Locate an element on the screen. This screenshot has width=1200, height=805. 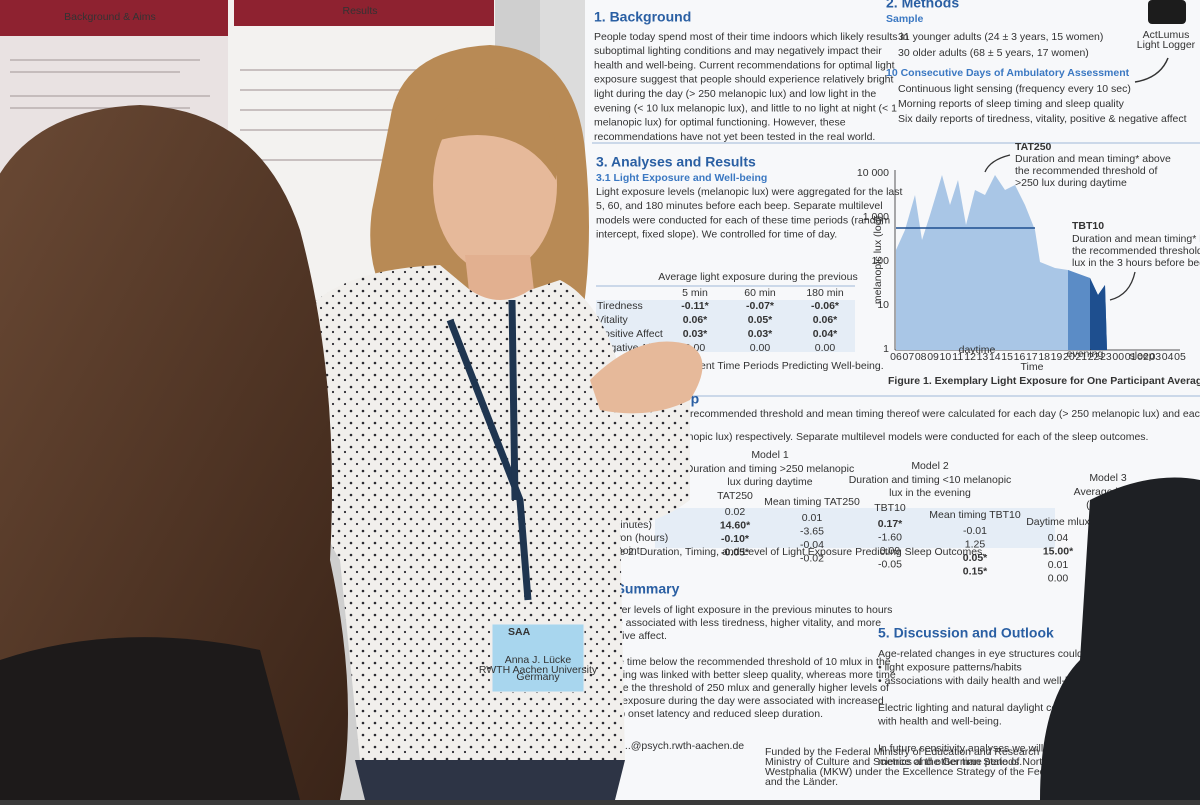
x-tick-label: 20 is located at coordinates (1069, 357).